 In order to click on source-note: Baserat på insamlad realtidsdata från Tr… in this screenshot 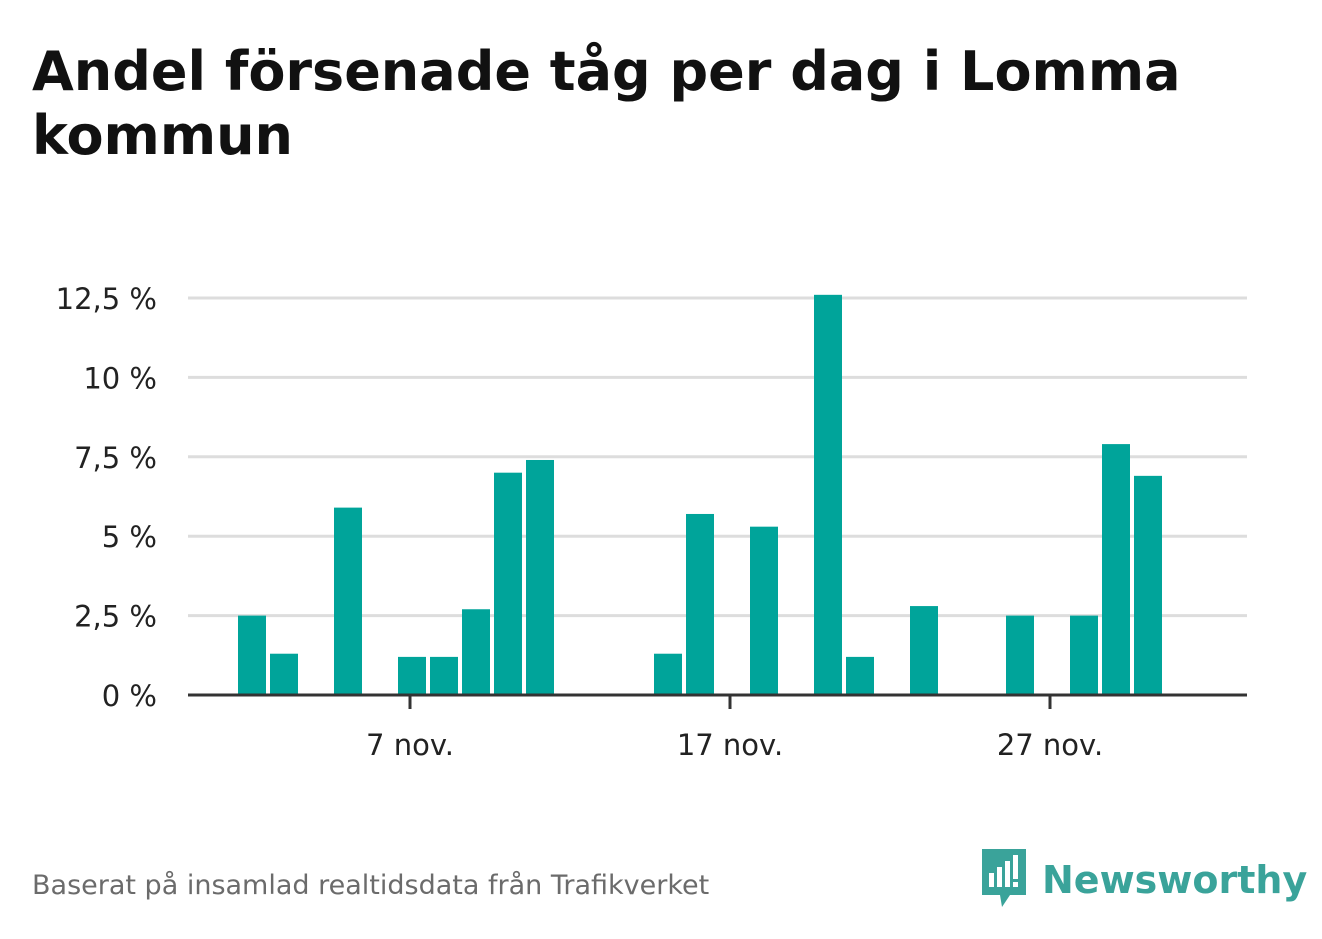, I will do `click(371, 885)`.